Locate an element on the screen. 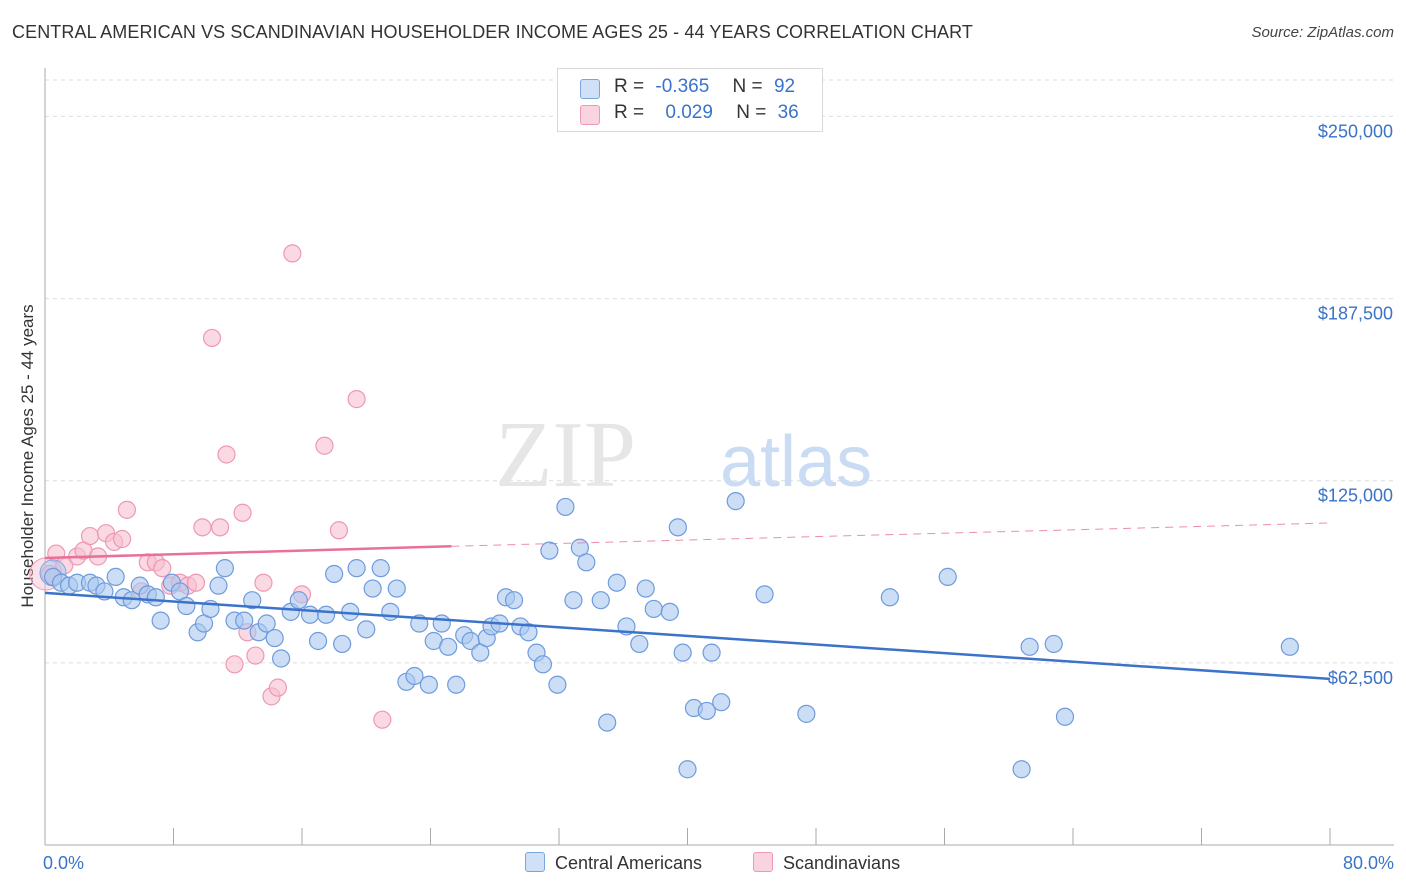  legend-n-value: 36 is located at coordinates (788, 112).